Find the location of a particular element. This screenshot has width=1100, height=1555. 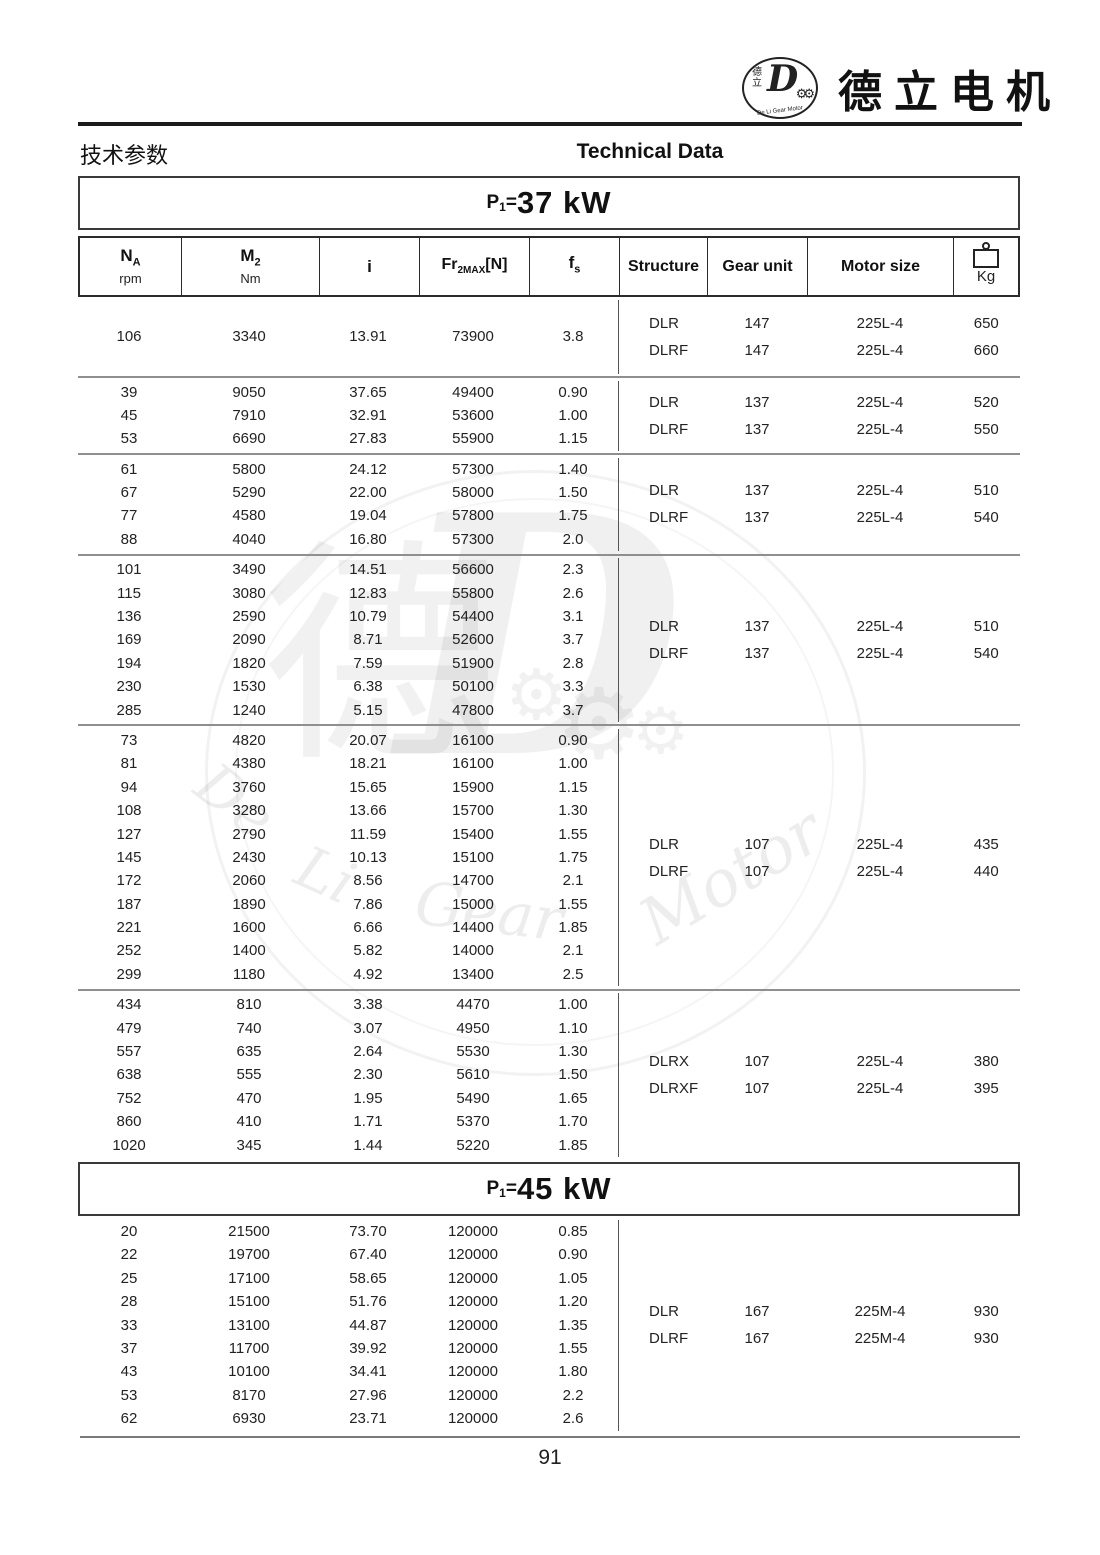

table-row: 299 1180 4.92 13400 2.5 is located at coordinates (348, 974).